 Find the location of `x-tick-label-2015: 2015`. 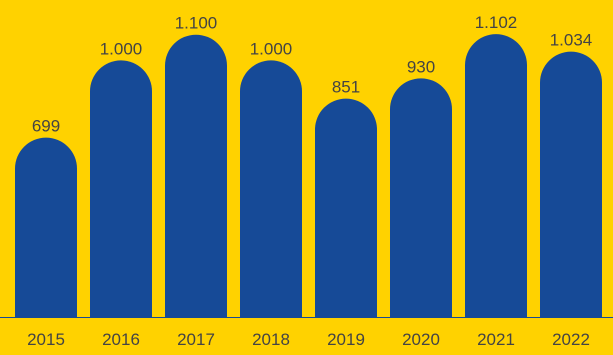

x-tick-label-2015: 2015 is located at coordinates (46, 339).